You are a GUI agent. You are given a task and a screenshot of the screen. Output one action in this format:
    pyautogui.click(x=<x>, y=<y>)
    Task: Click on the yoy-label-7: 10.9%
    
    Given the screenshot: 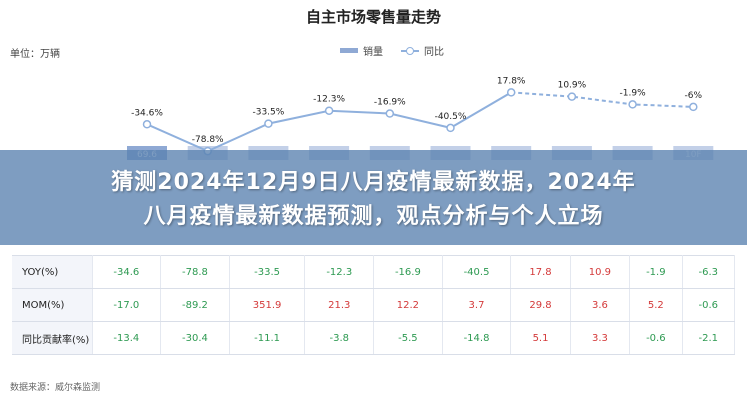 What is the action you would take?
    pyautogui.click(x=572, y=86)
    